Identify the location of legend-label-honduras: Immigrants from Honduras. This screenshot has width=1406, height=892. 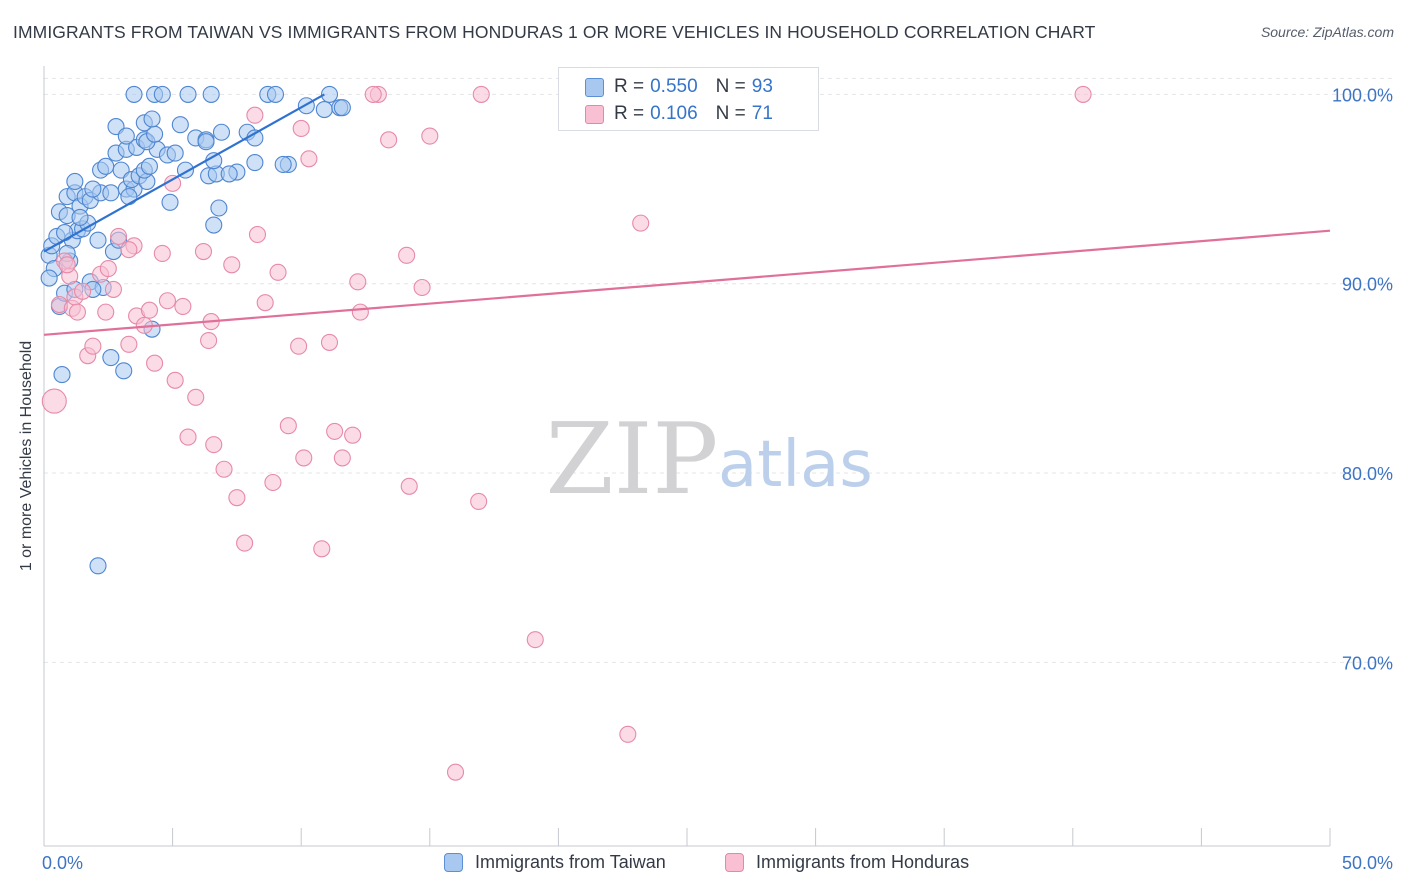
(863, 862).